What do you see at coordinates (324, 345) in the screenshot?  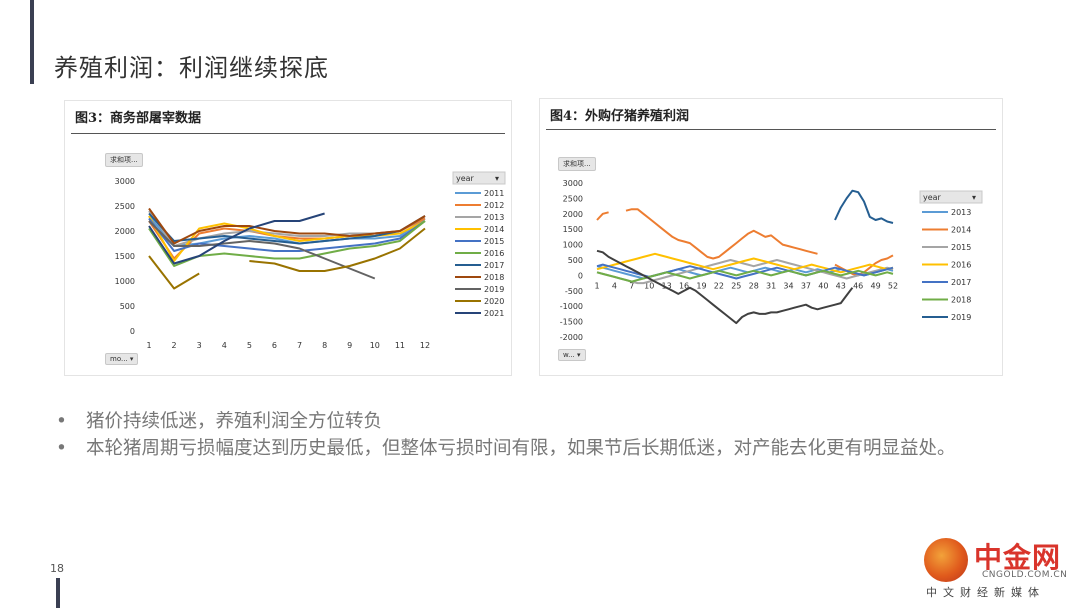 I see `x-tick-label: 8` at bounding box center [324, 345].